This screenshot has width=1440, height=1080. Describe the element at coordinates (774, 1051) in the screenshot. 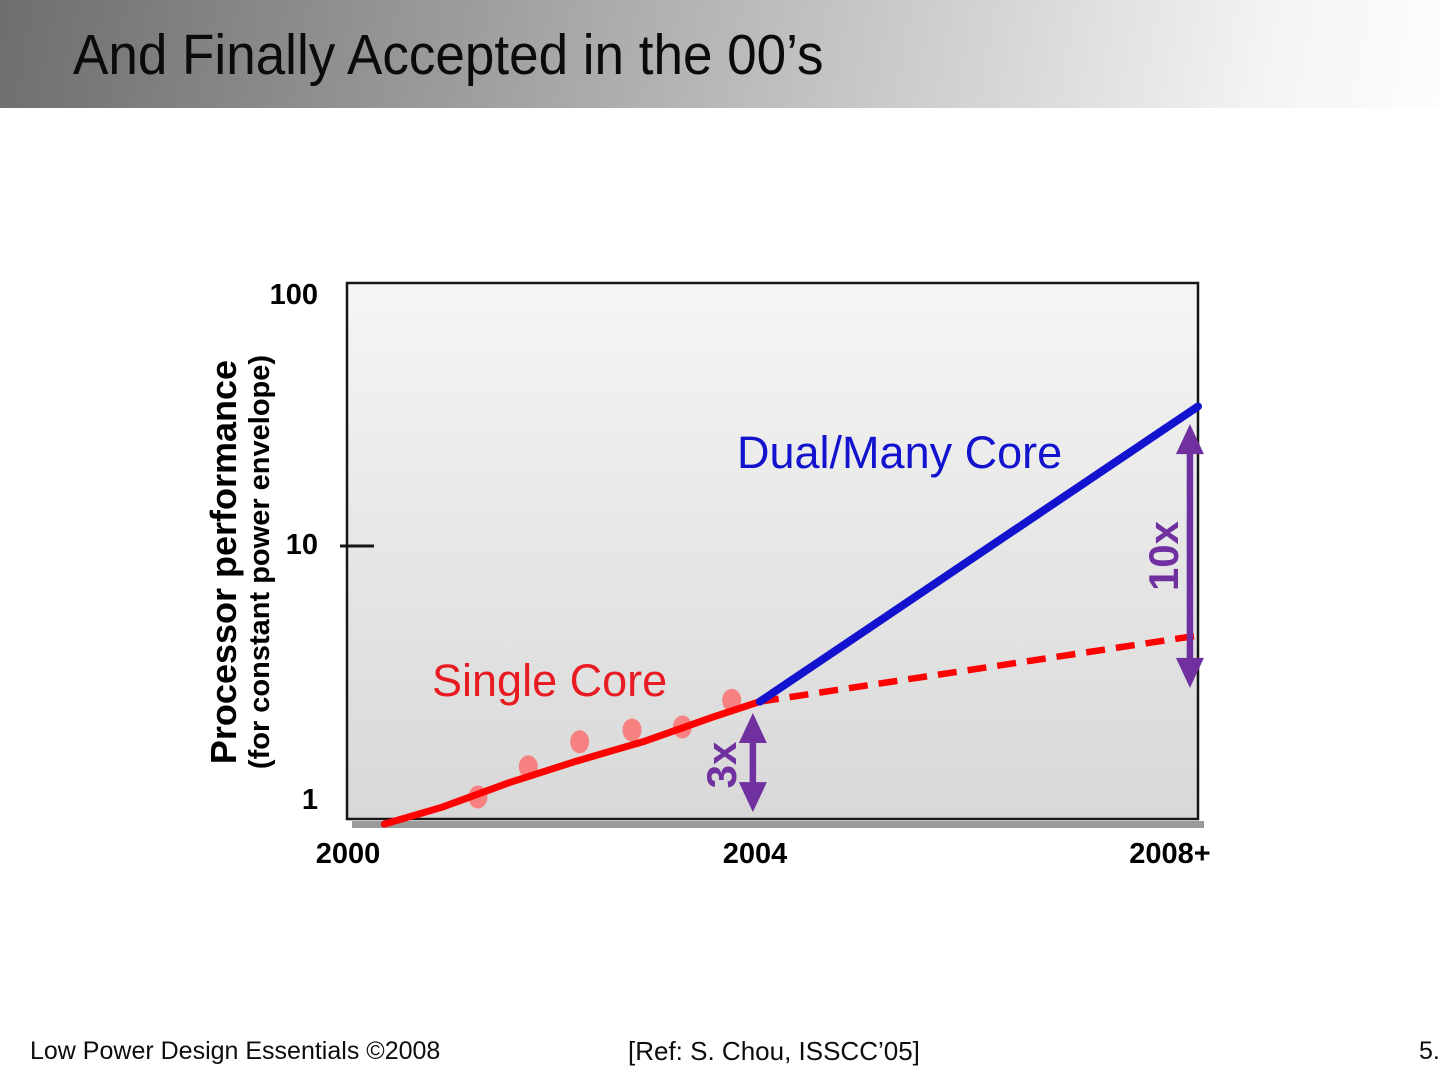

I see `footer-reference: [Ref: S. Chou, ISSCC’05]` at that location.